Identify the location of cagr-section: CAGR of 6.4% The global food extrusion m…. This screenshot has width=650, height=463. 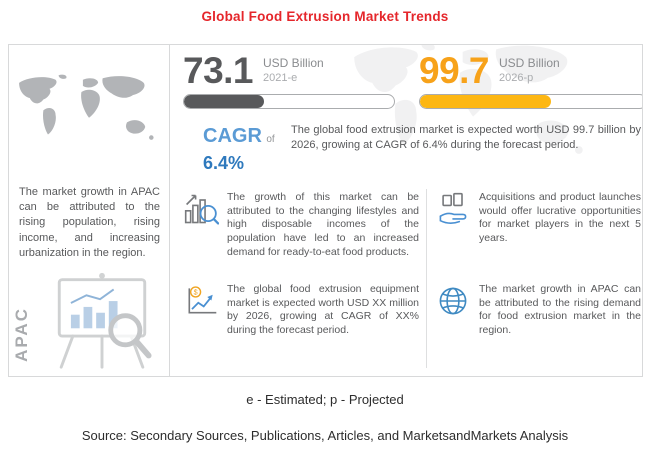
(405, 153).